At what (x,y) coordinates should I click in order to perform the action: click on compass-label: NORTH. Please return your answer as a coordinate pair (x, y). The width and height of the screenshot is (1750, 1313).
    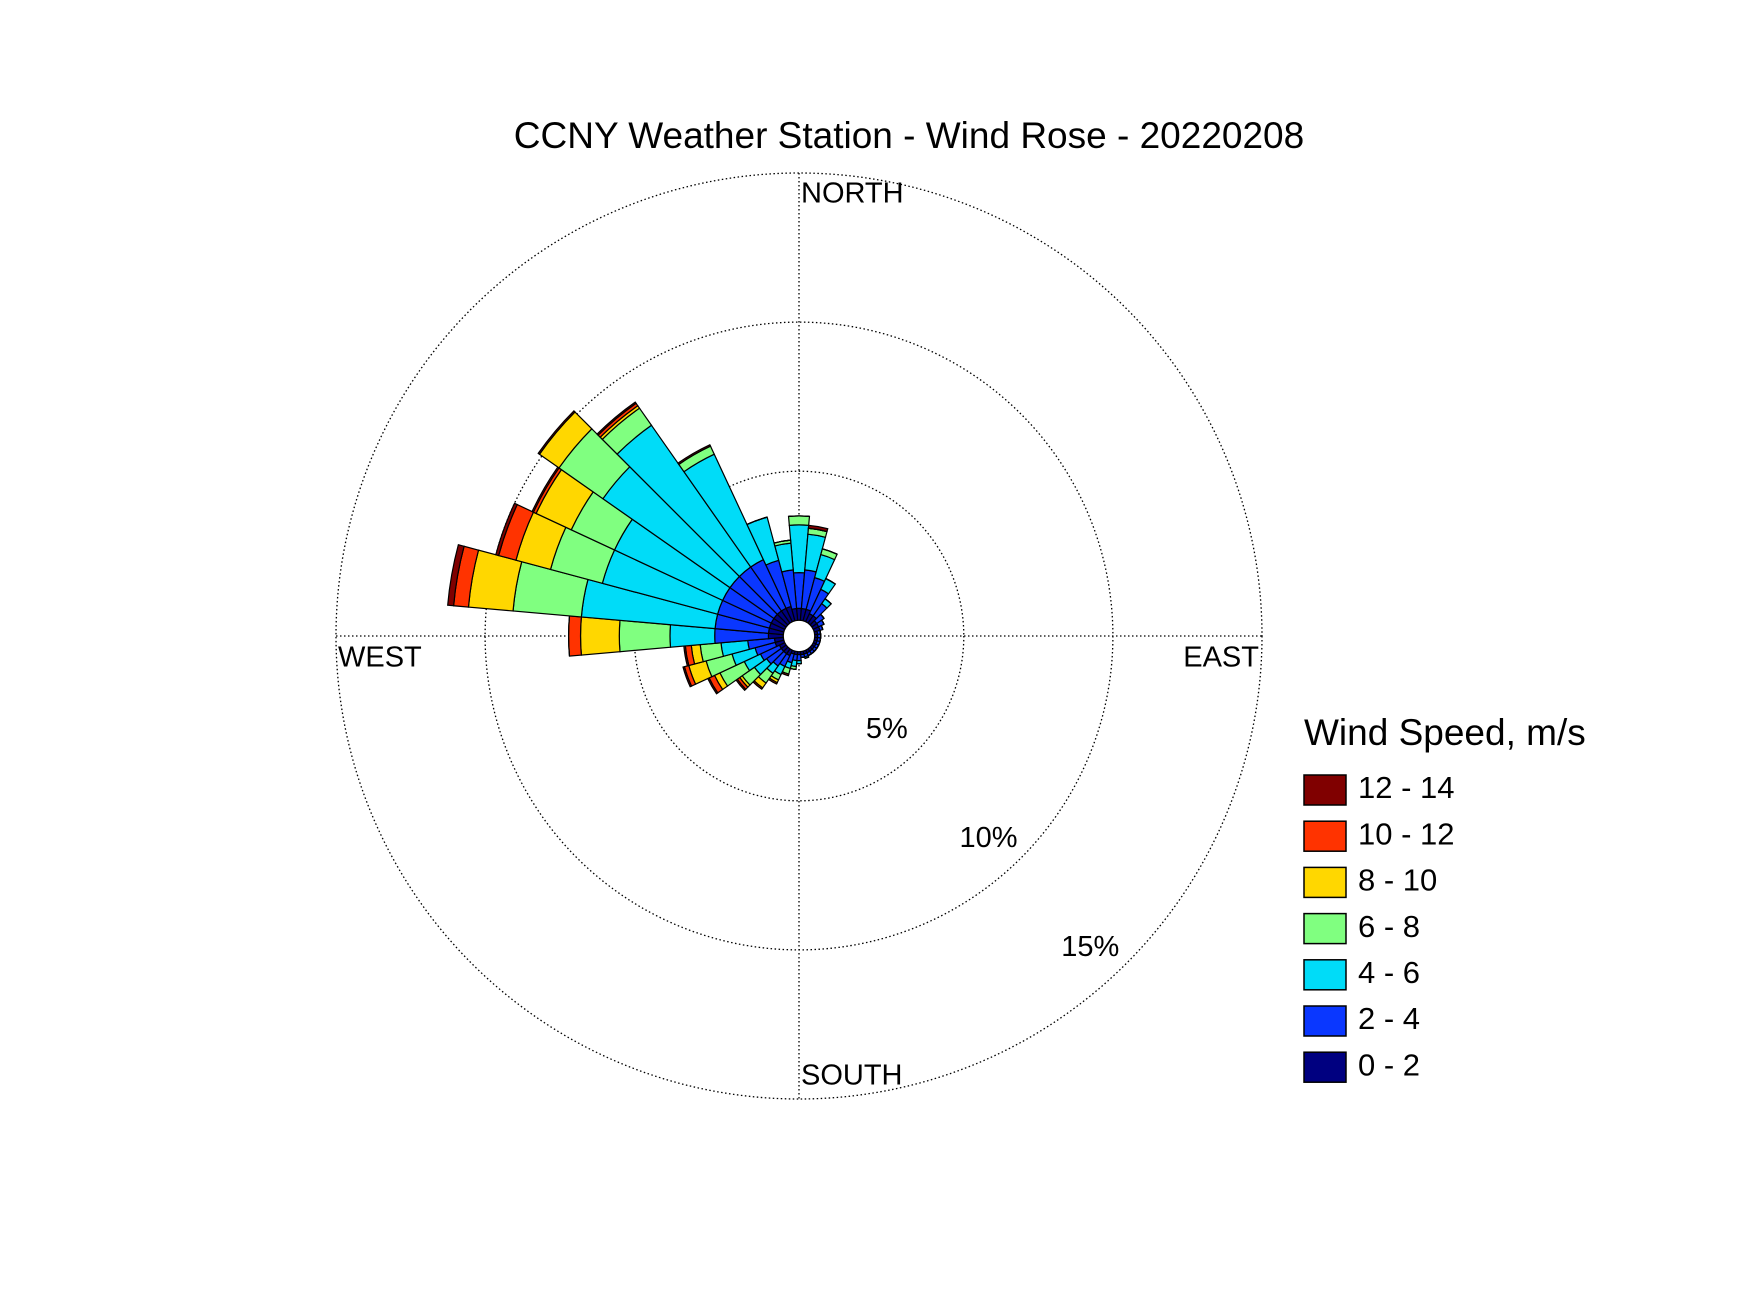
    Looking at the image, I should click on (852, 194).